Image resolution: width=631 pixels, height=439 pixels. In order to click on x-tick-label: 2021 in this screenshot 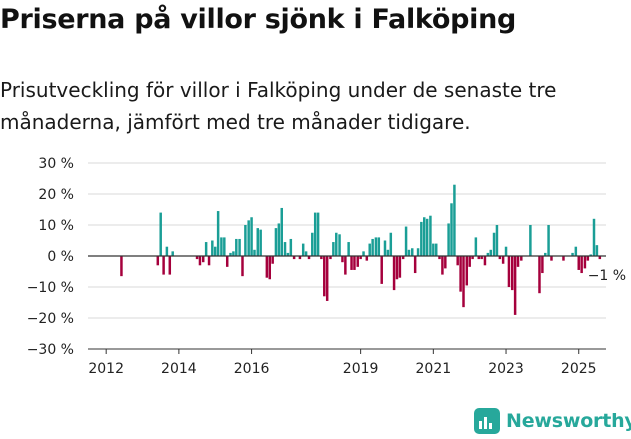, I will do `click(434, 369)`.